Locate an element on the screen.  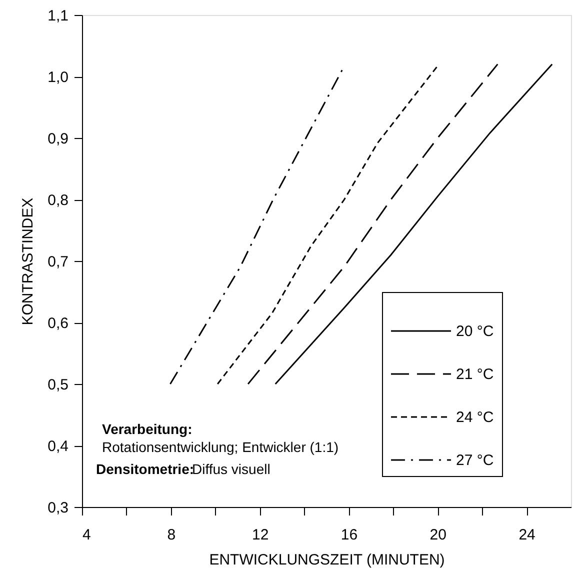
y-tick-label: 1,0 is located at coordinates (58, 77).